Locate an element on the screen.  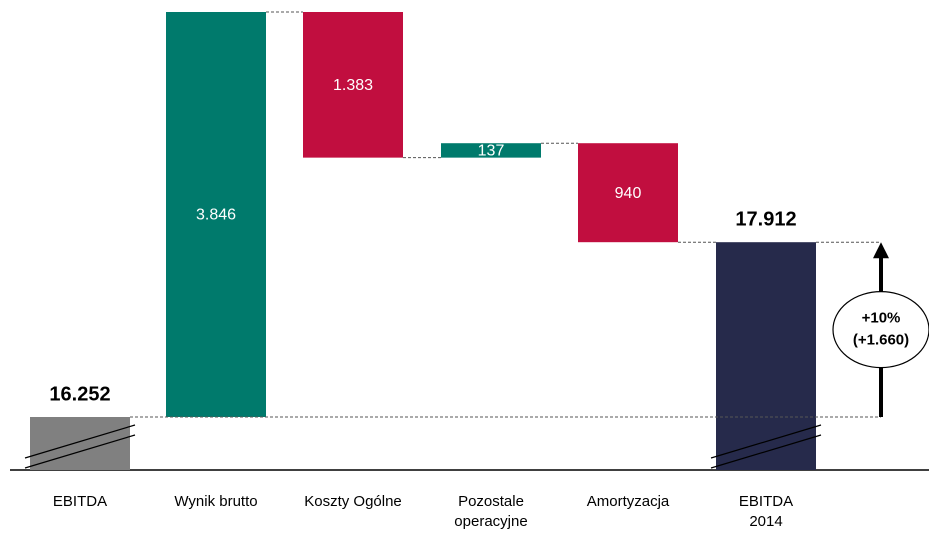
annotation-ellipse is located at coordinates (880, 330).